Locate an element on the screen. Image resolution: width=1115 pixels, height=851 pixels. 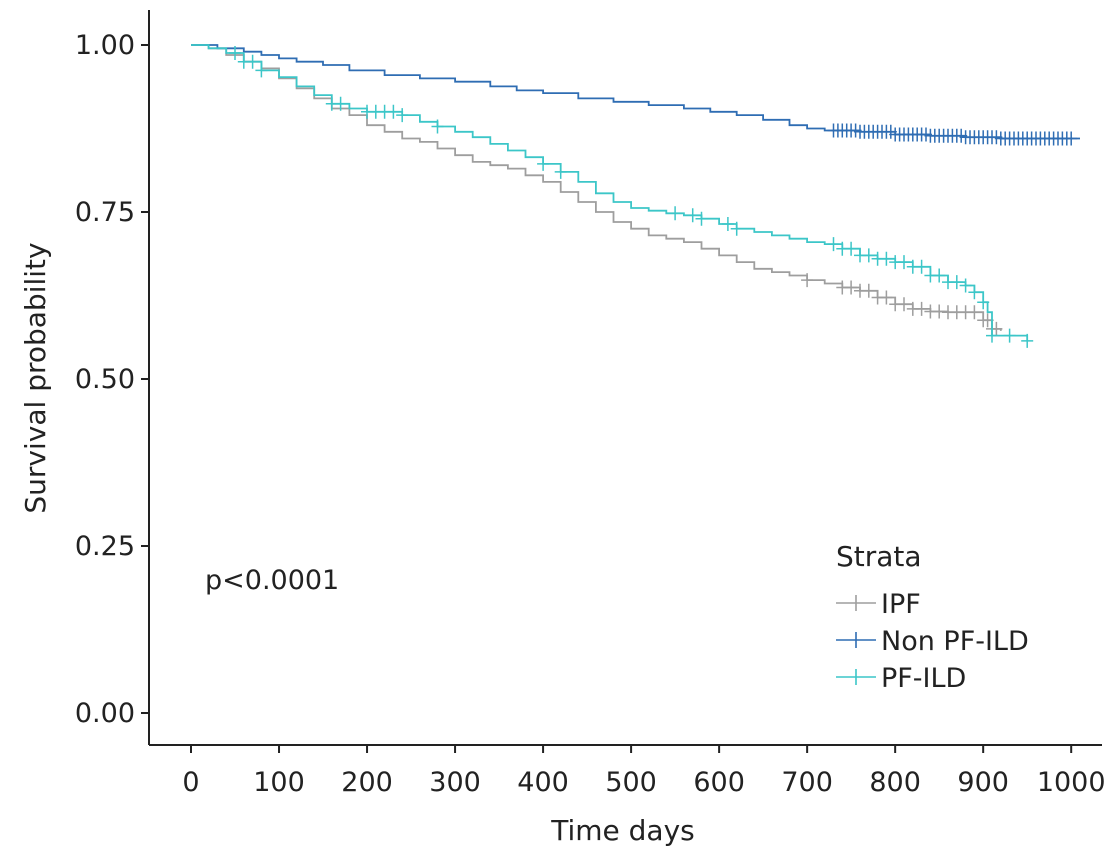
legend-entry-non-pf-ild: Non PF-ILD is located at coordinates (932, 641).